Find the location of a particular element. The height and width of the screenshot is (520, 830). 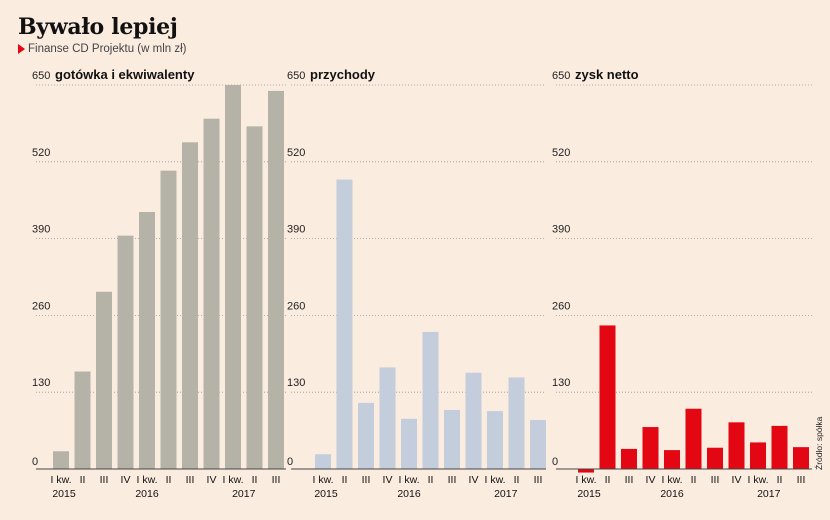

subtitle: Finanse CD Projektu (w mln zł) is located at coordinates (102, 49).